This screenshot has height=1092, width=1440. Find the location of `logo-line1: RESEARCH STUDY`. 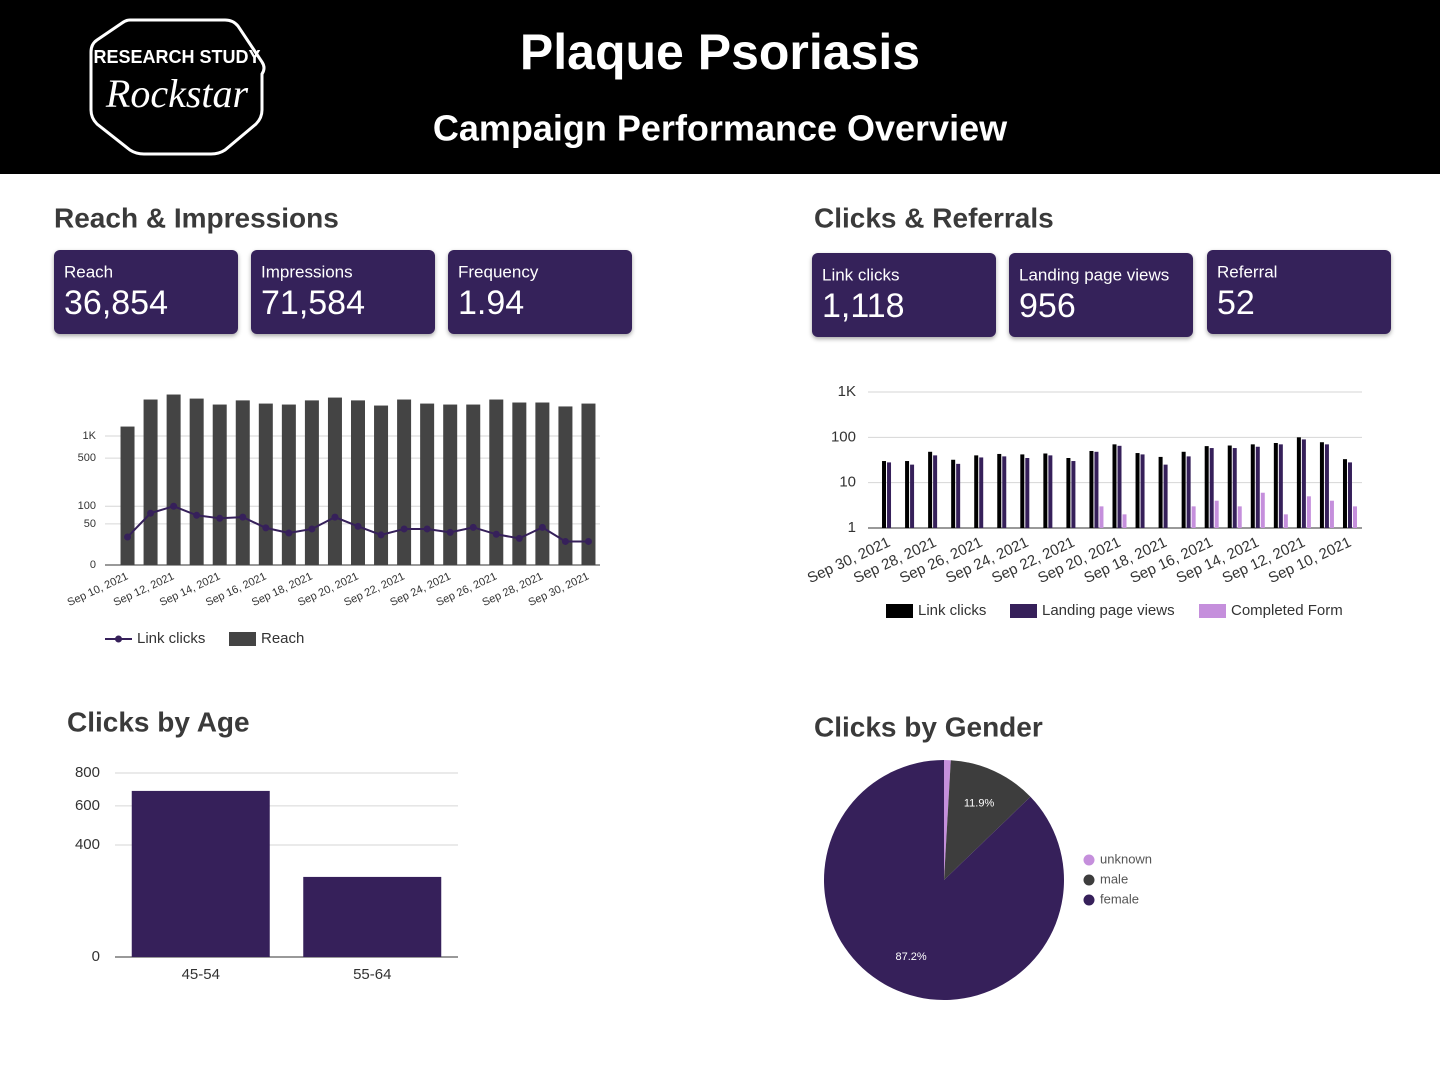

logo-line1: RESEARCH STUDY is located at coordinates (176, 57).